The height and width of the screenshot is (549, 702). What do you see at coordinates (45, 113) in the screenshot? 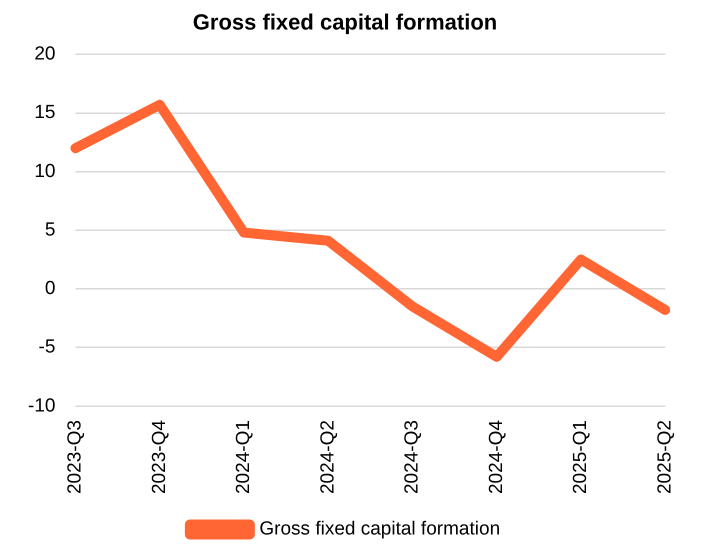
I see `y-tick-label: 15` at bounding box center [45, 113].